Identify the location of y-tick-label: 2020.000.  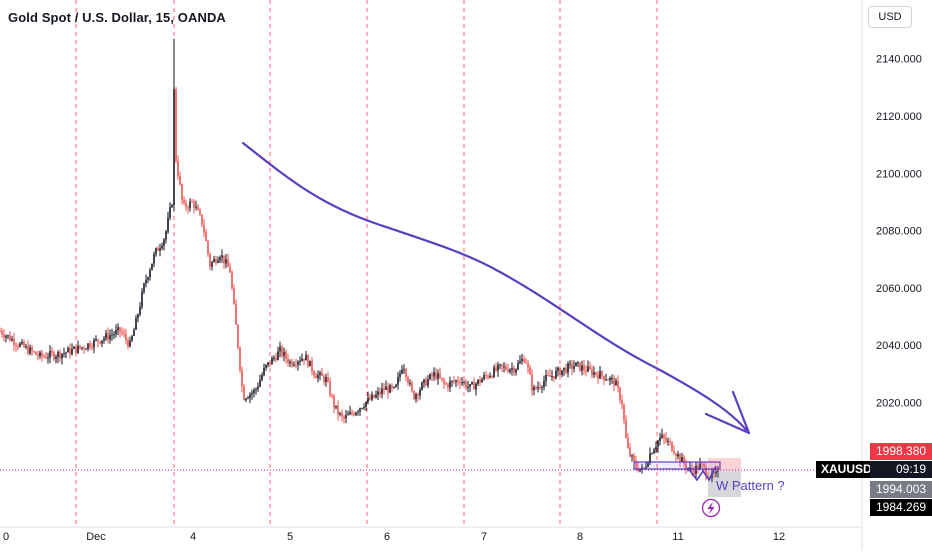
(899, 404).